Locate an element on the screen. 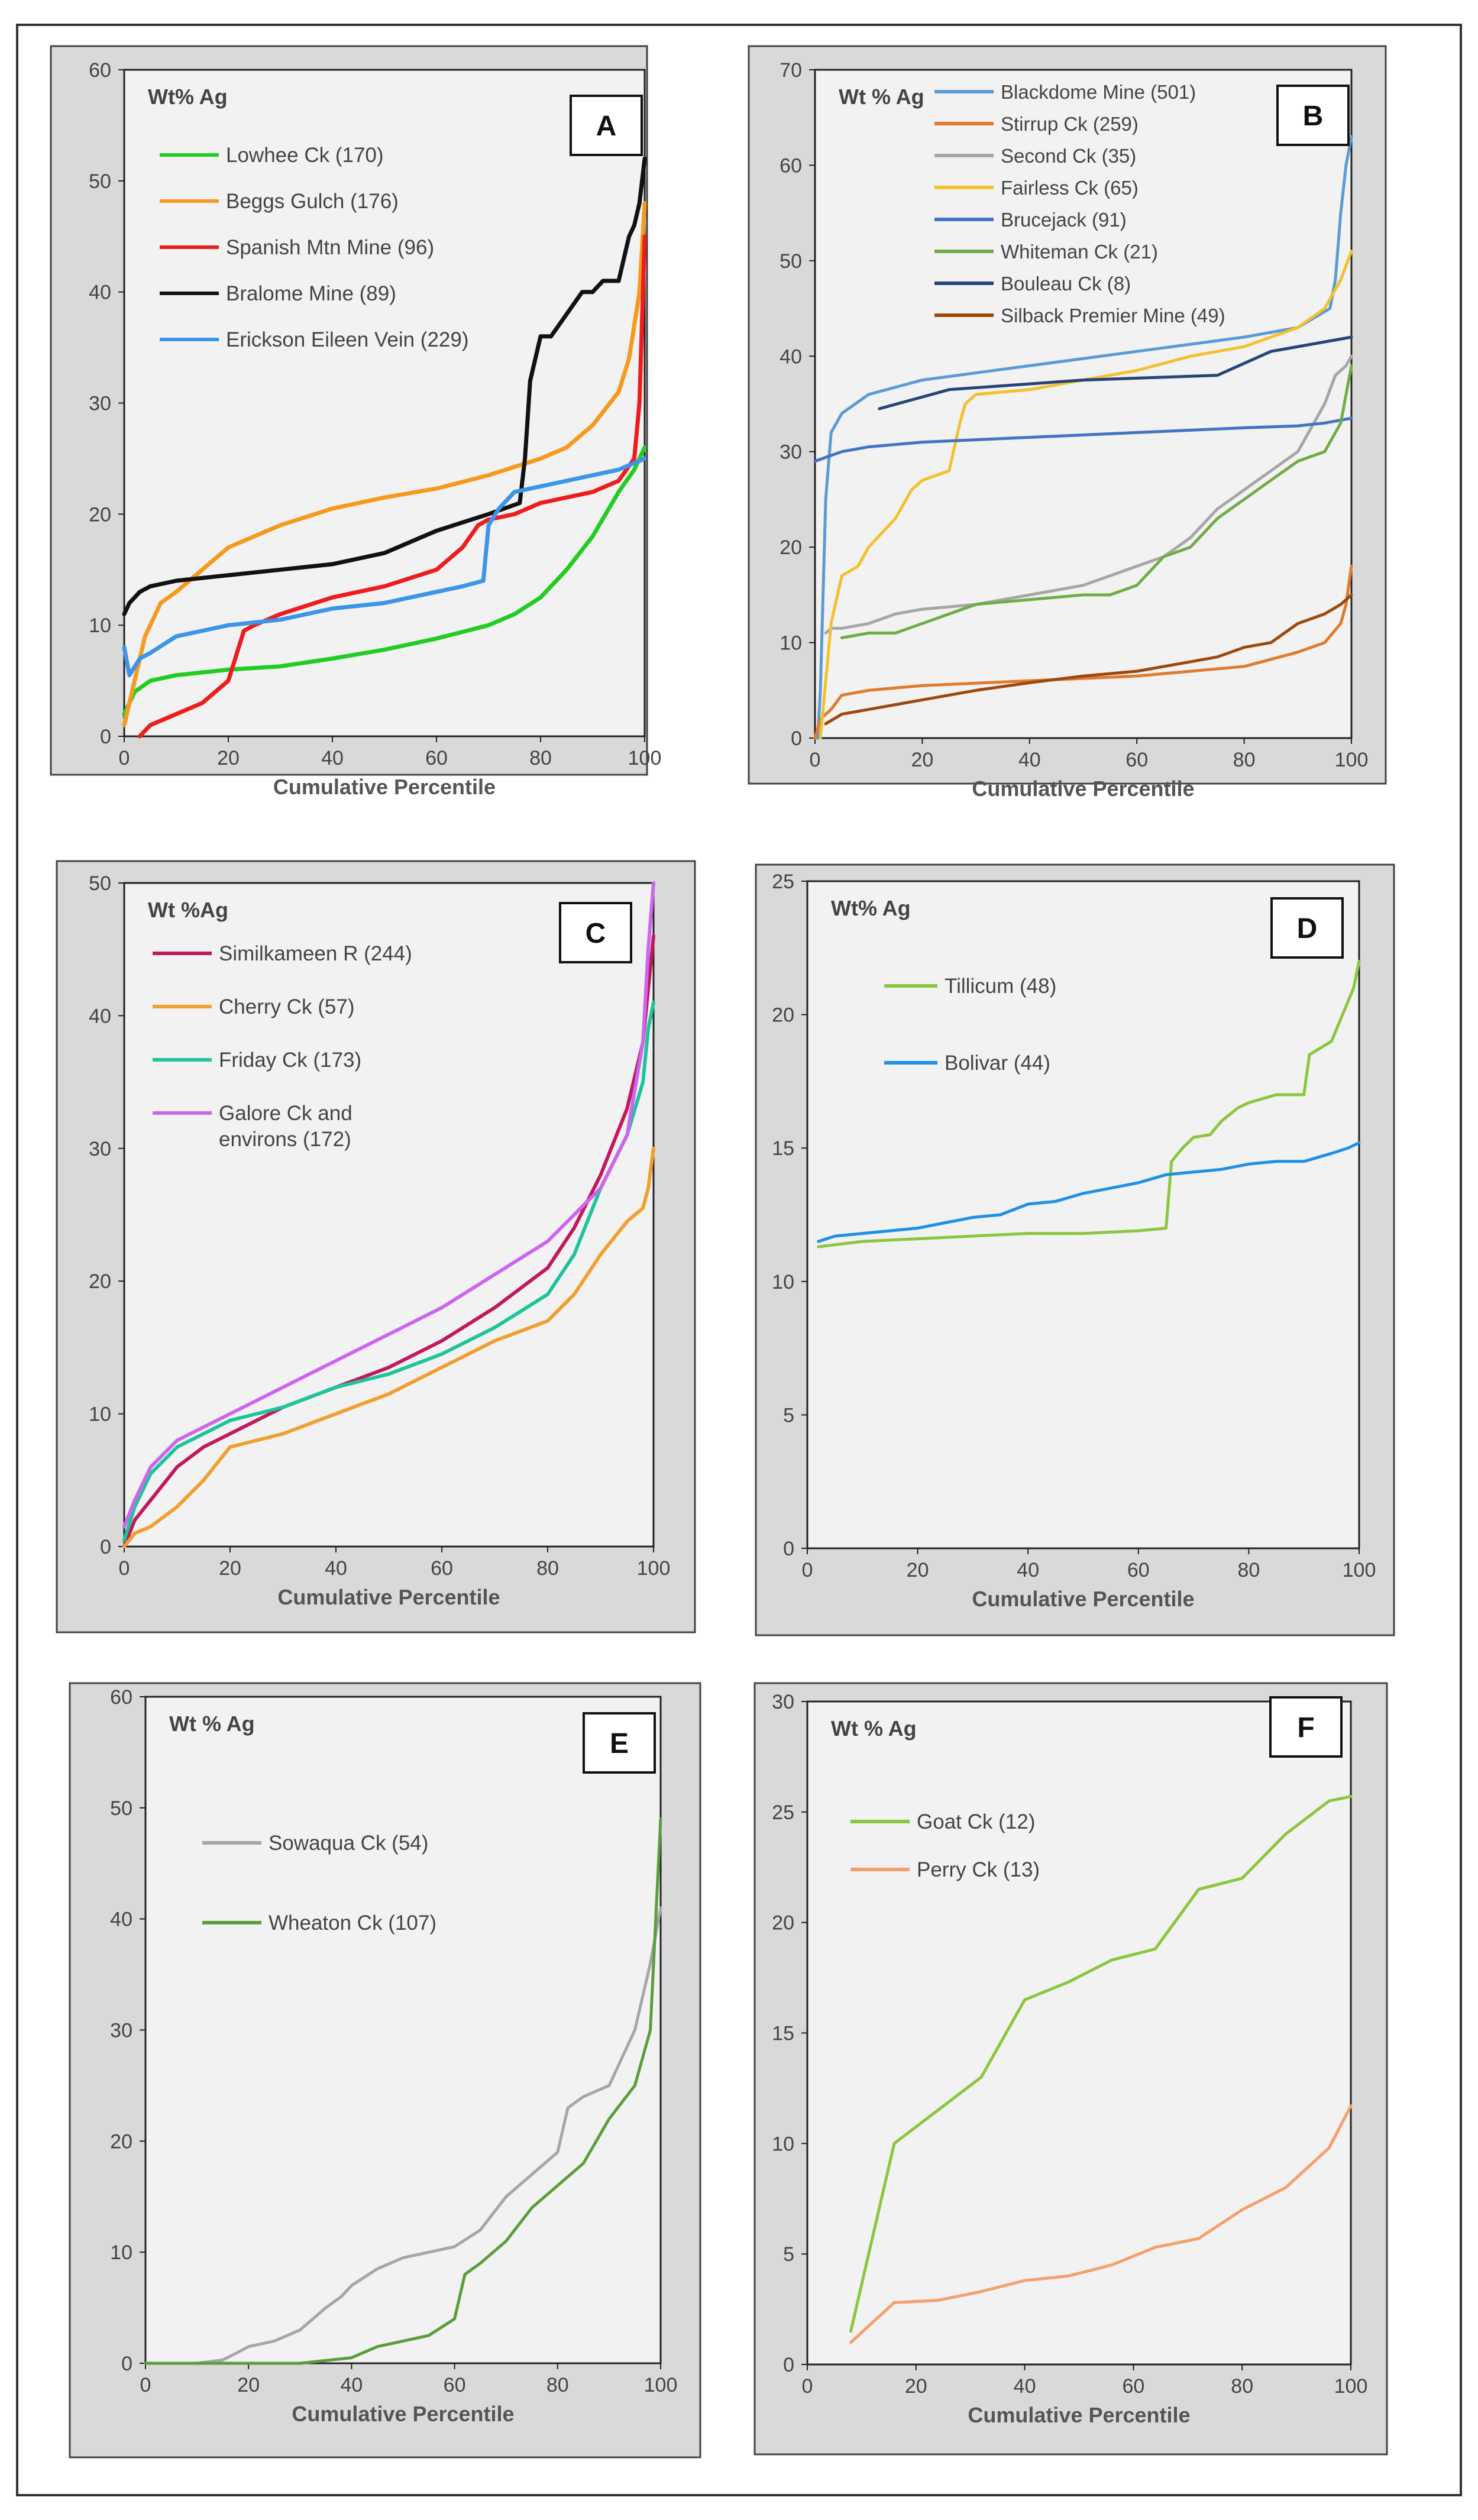  legend-label: Sowaqua Ck (54) is located at coordinates (348, 1843).